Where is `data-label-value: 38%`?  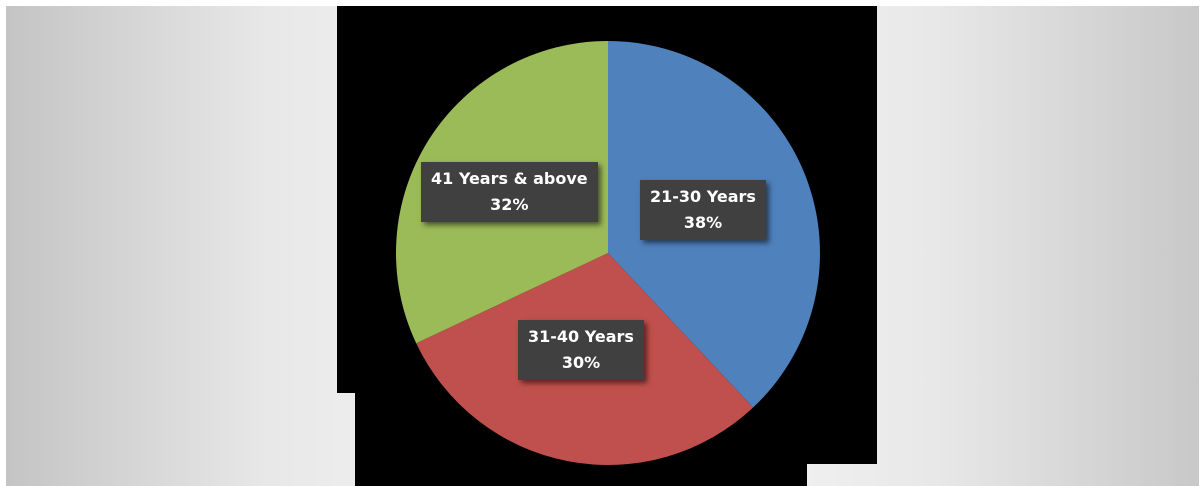
data-label-value: 38% is located at coordinates (703, 222).